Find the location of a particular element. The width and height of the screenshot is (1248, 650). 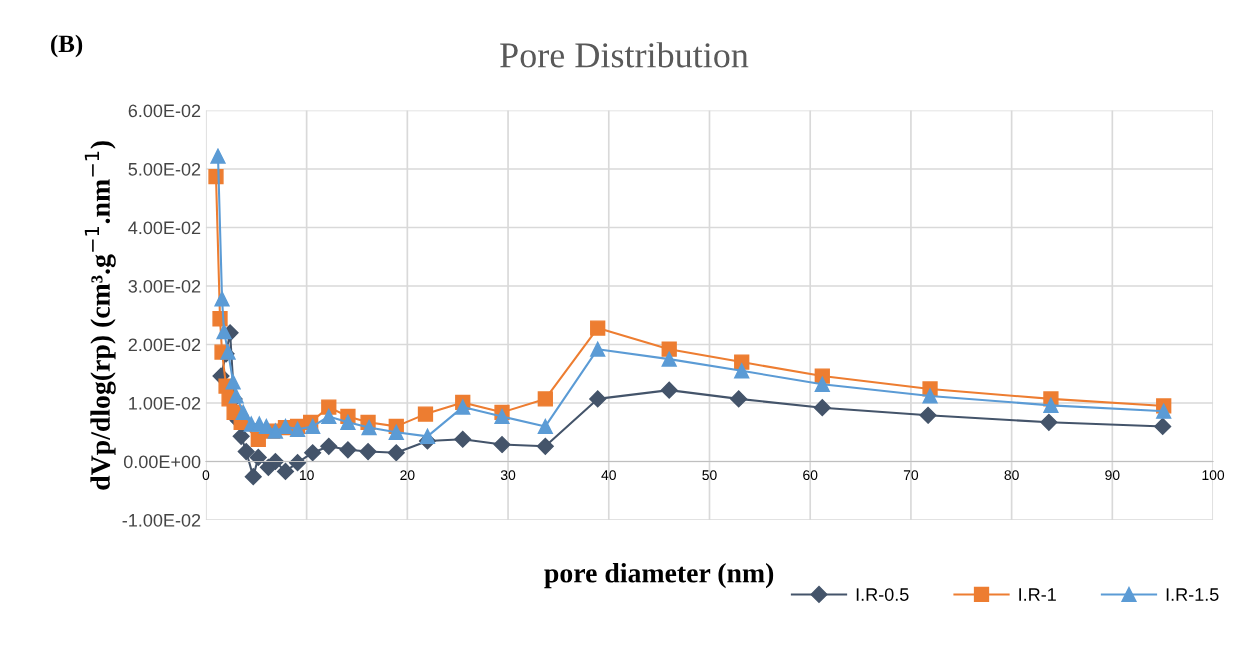

y-axis-title: dVp/dlog(rp) (cm³.g$^{−1}$.nm$^{−1}$) is located at coordinates (100, 315).